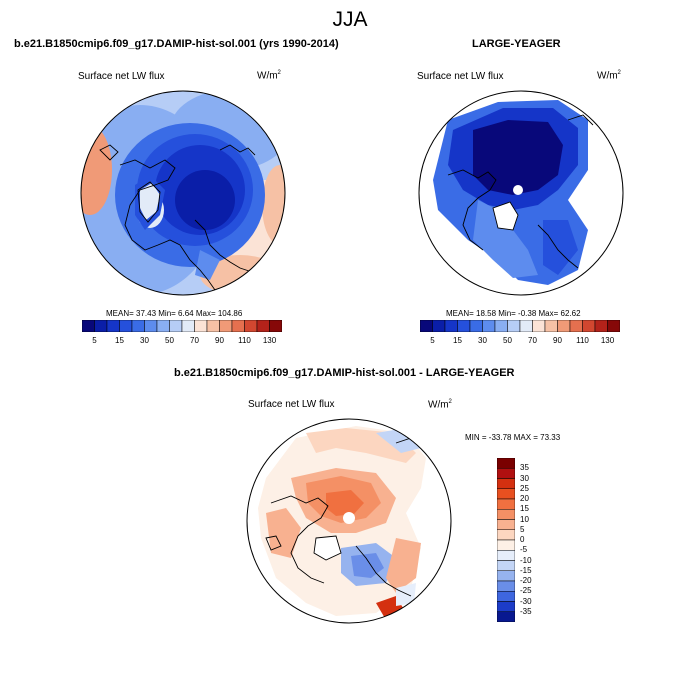  What do you see at coordinates (460, 76) in the screenshot?
I see `panel-2-variable-label: Surface net LW flux` at bounding box center [460, 76].